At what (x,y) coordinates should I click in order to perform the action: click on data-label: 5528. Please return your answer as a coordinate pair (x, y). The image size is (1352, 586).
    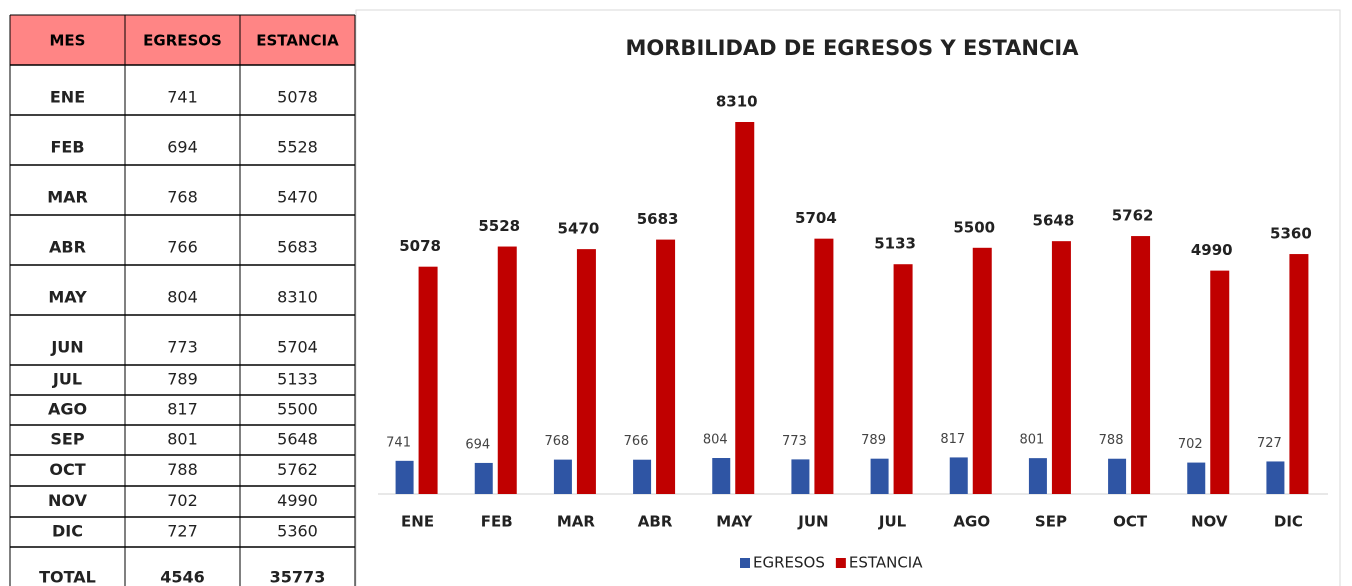
    Looking at the image, I should click on (499, 226).